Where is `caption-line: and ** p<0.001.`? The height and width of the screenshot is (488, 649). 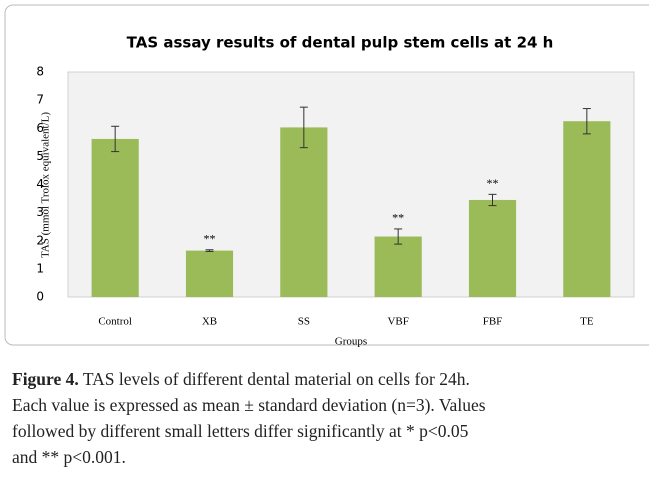
caption-line: and ** p<0.001. is located at coordinates (330, 457).